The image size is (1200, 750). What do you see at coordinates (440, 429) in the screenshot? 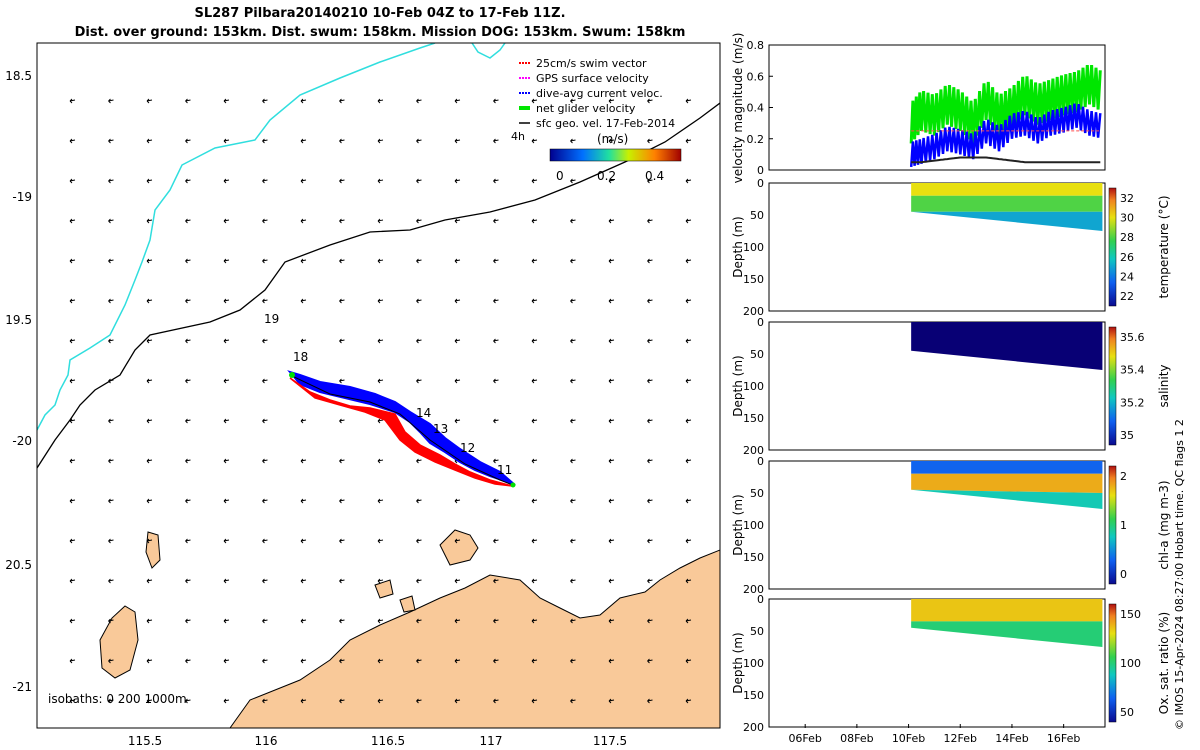
I see `day-label-13: 13` at bounding box center [440, 429].